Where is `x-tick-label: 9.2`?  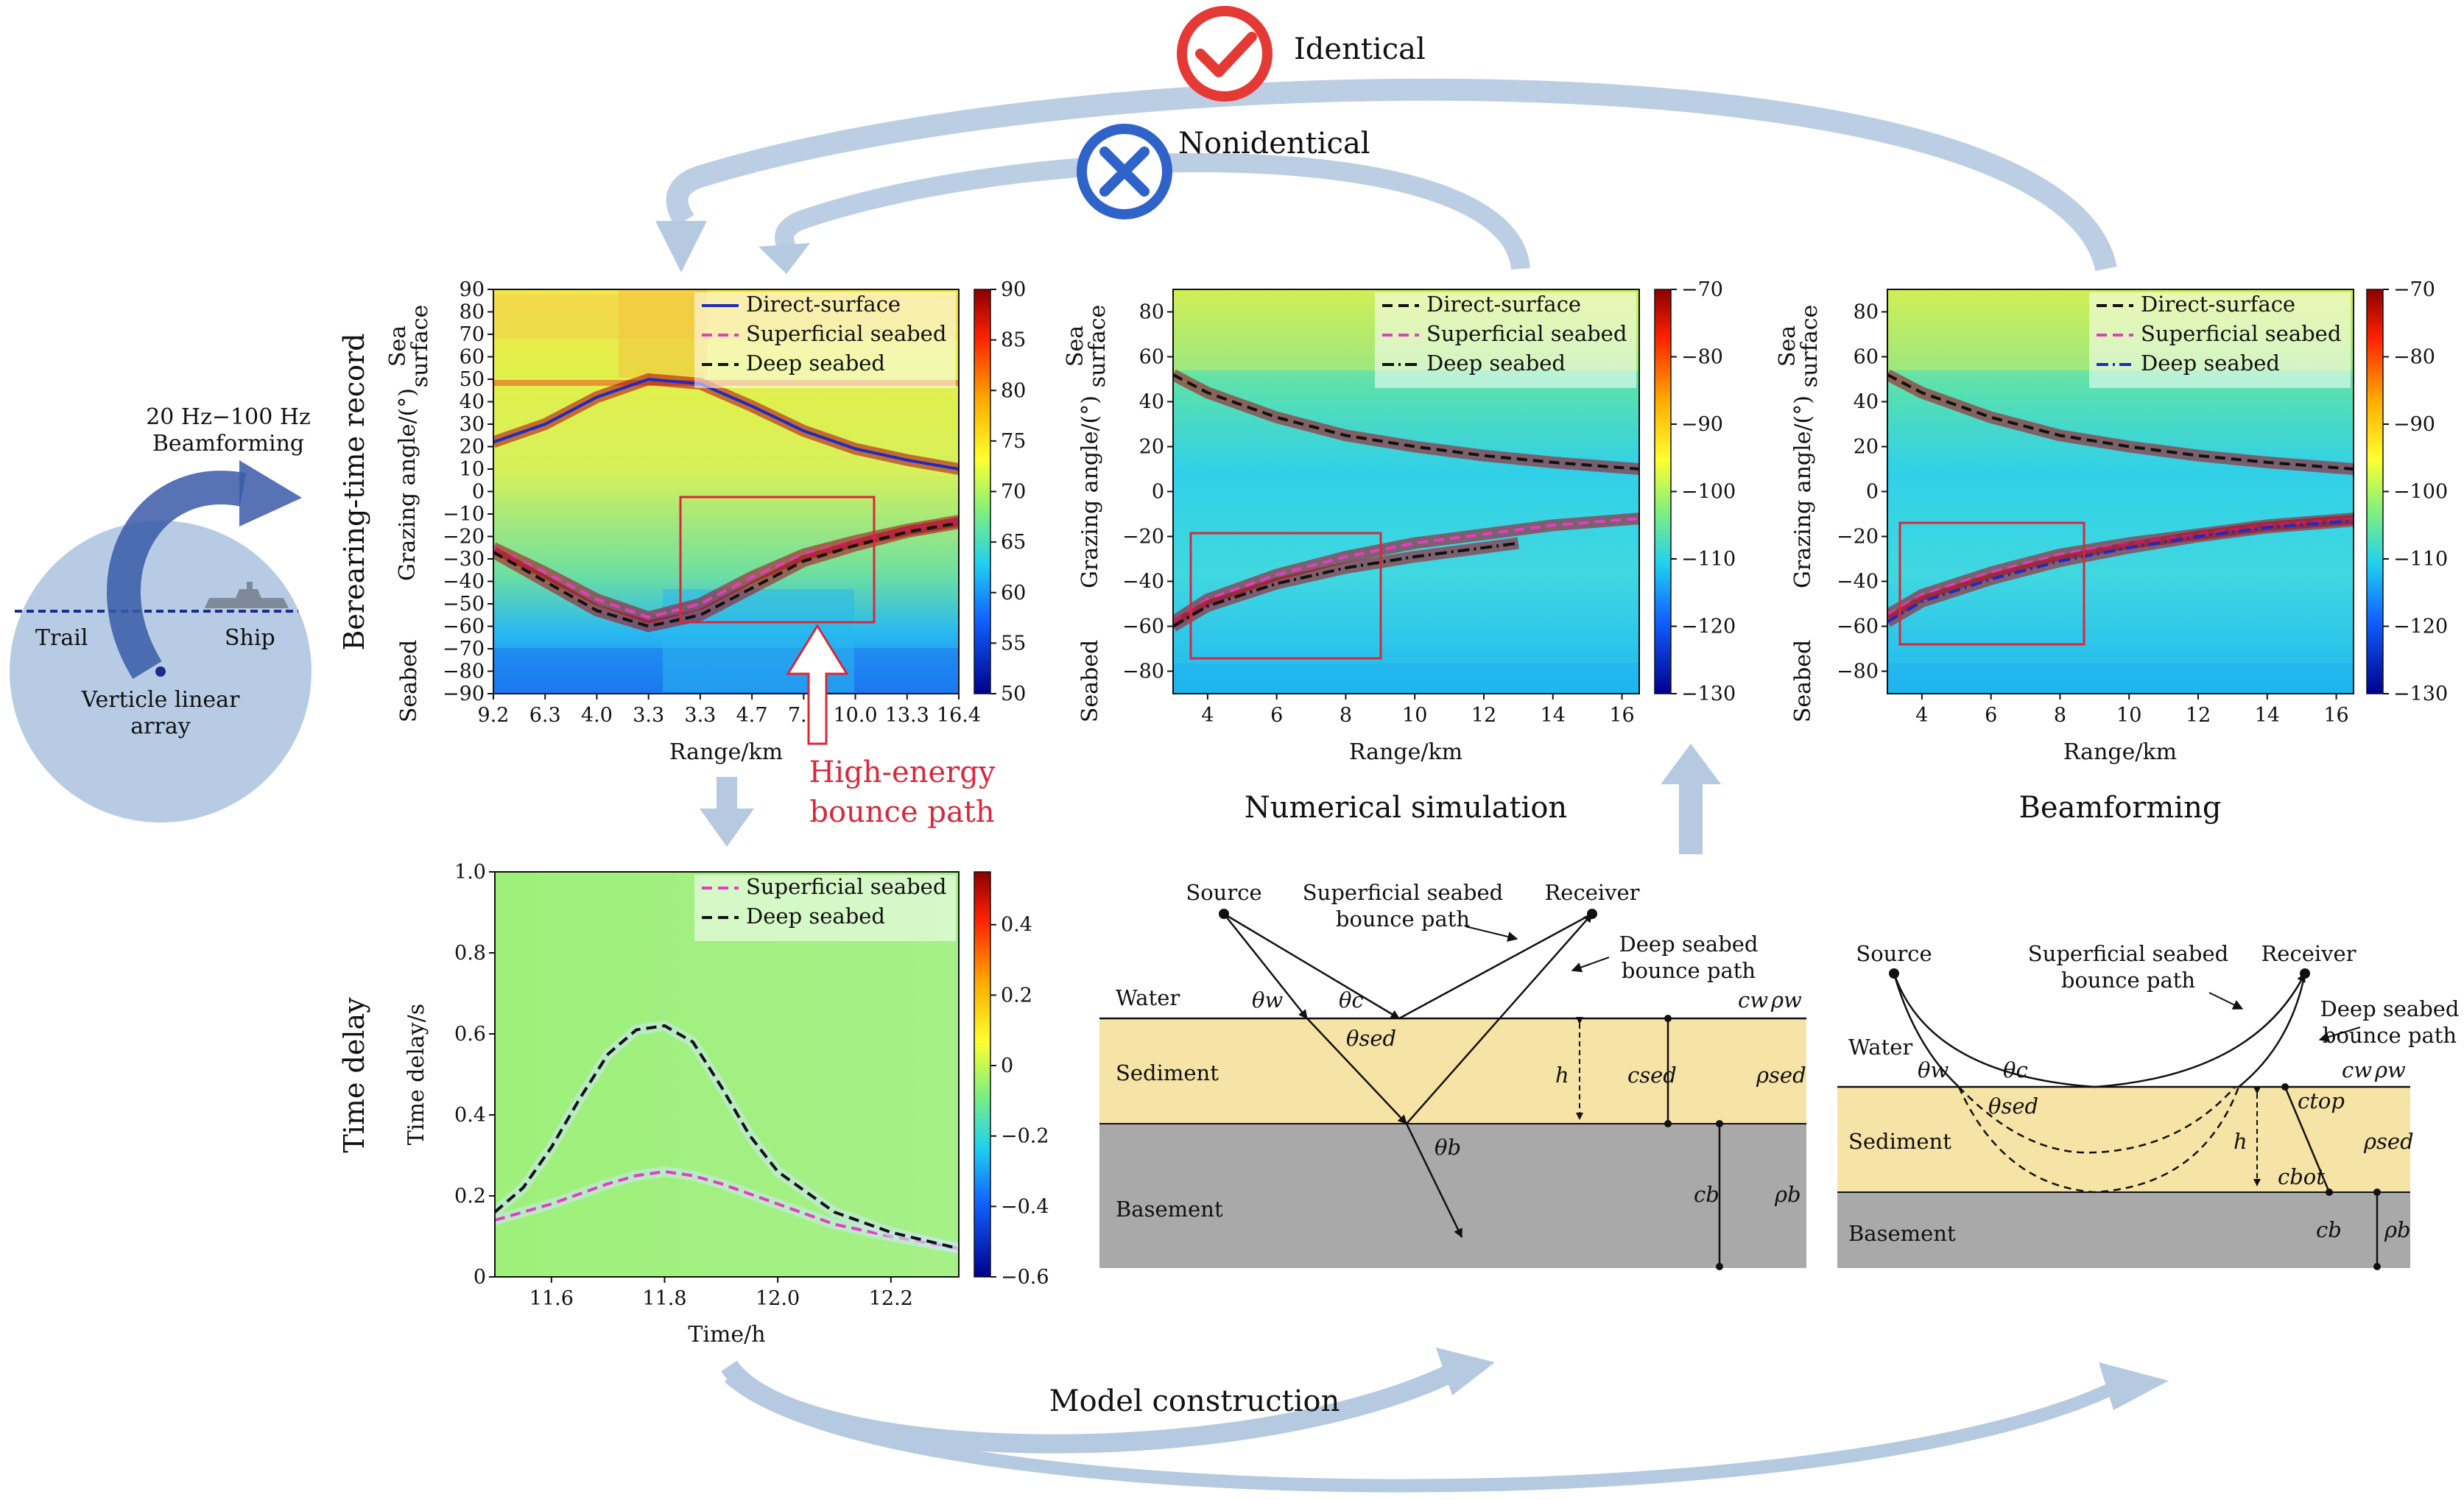
x-tick-label: 9.2 is located at coordinates (494, 716).